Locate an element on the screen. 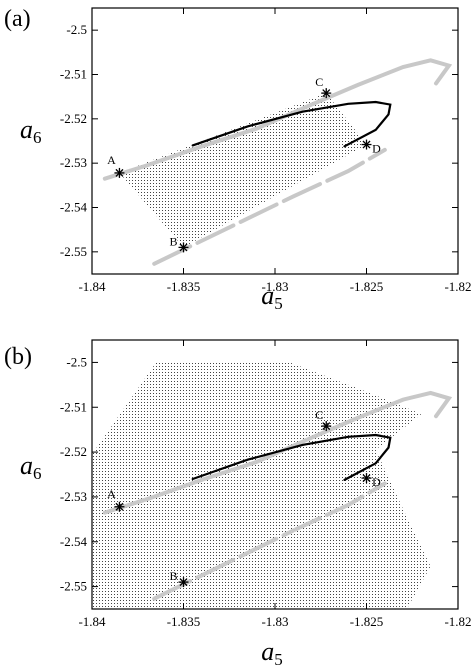 Image resolution: width=474 pixels, height=665 pixels. panel-label: (b) is located at coordinates (18, 357).